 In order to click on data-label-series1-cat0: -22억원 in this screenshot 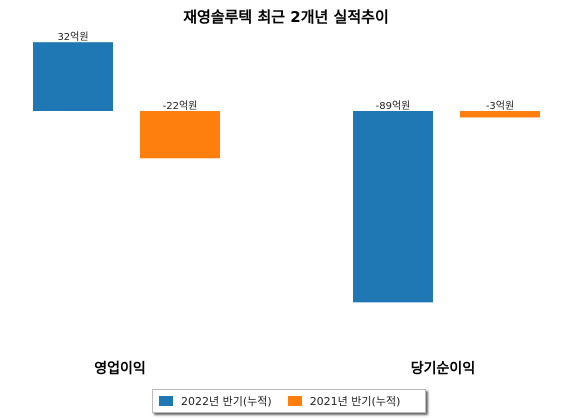, I will do `click(180, 106)`.